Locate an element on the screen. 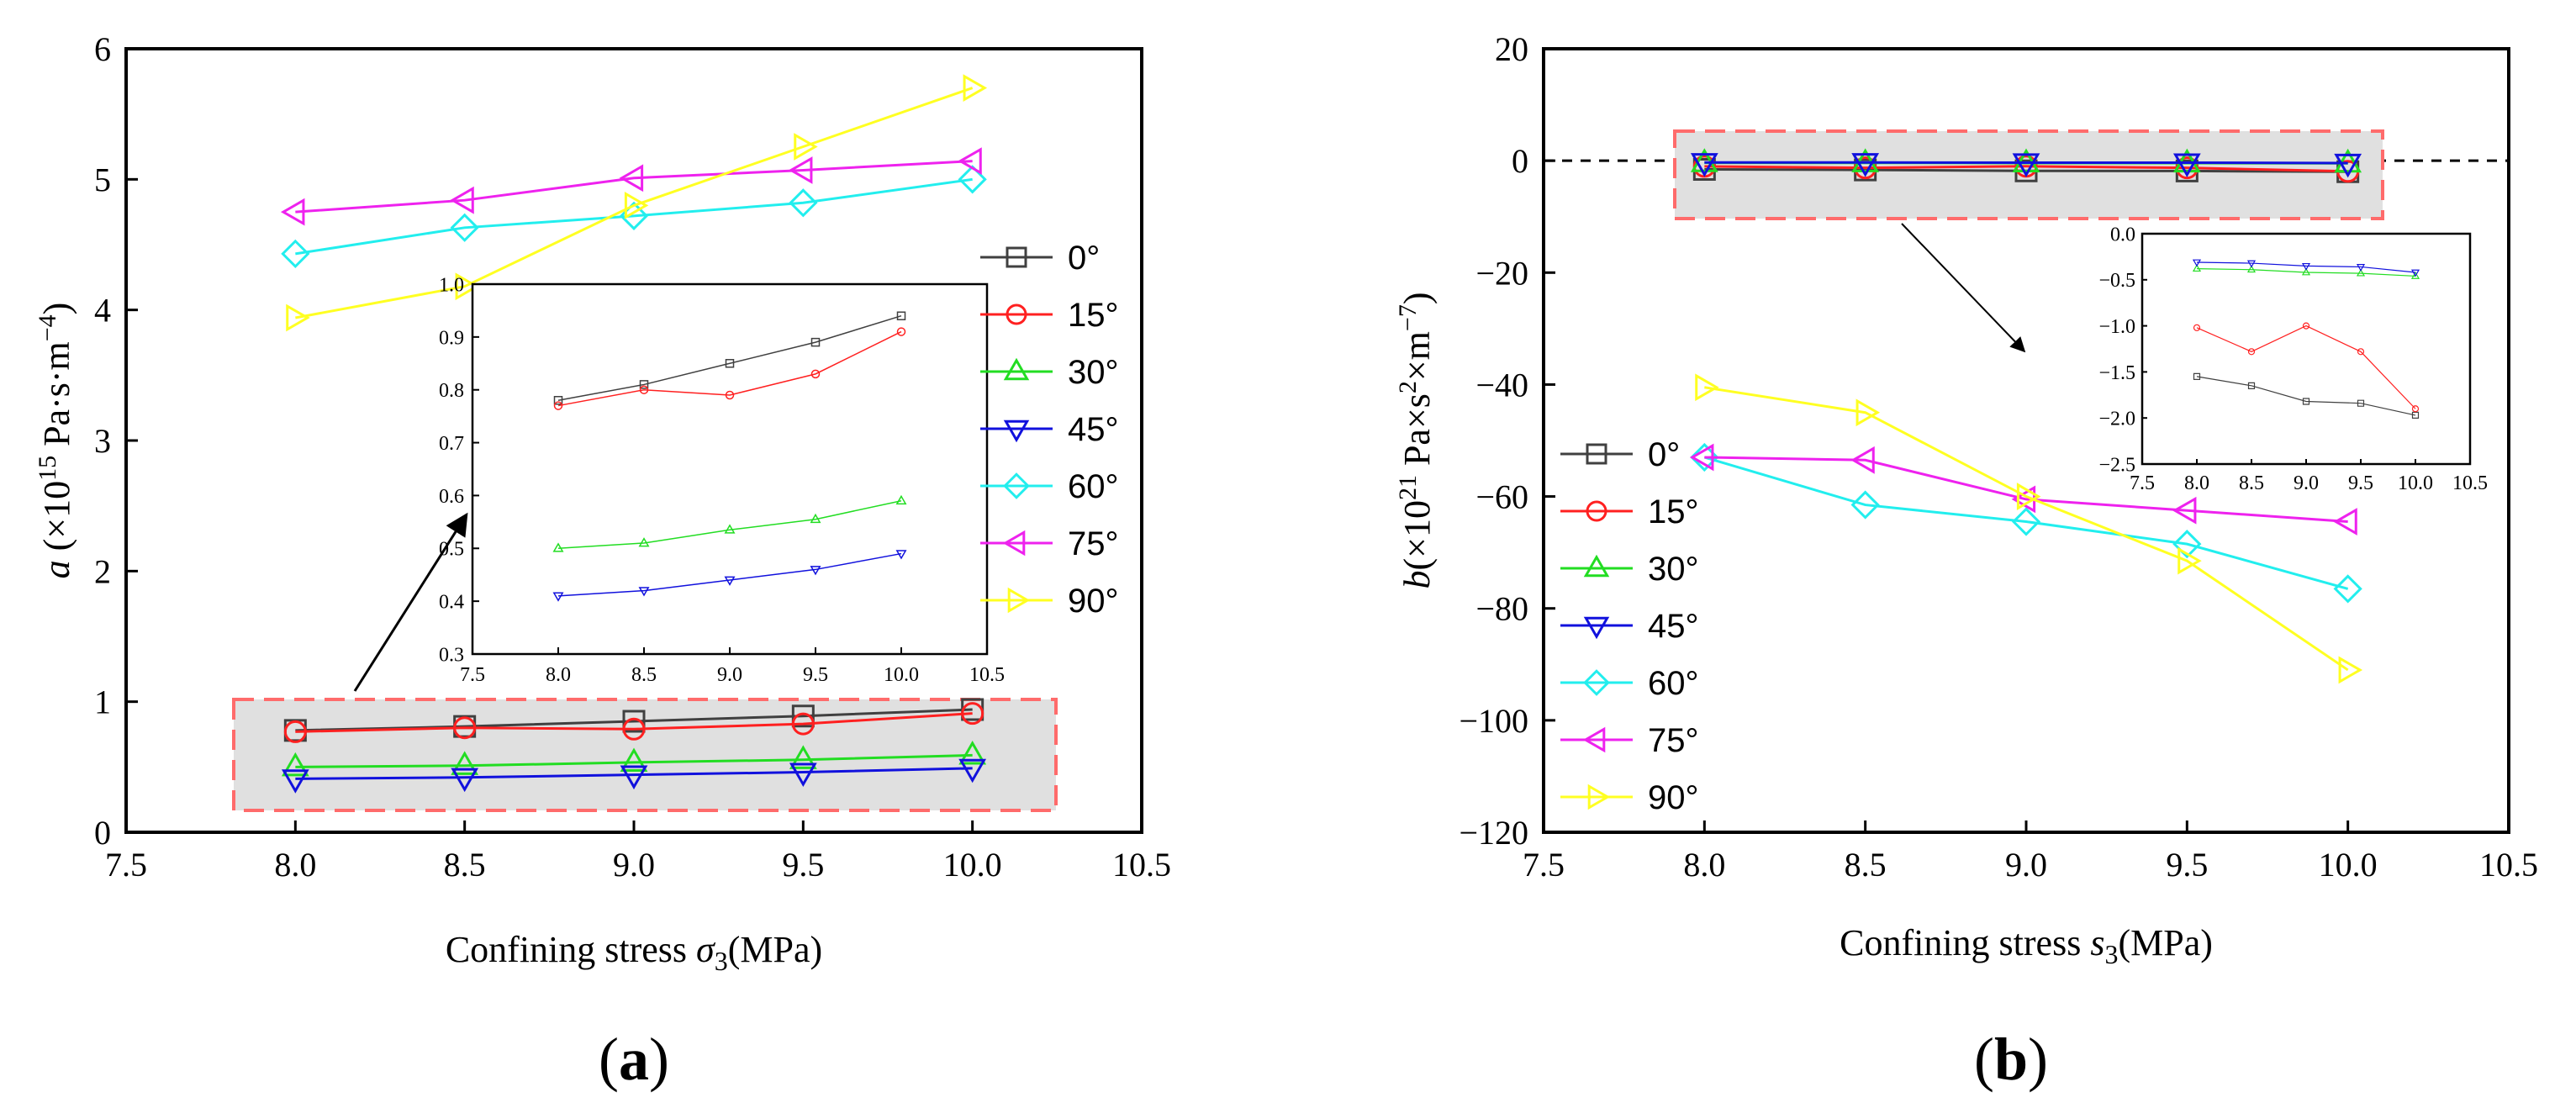 The height and width of the screenshot is (1108, 2576). panel-a-inset-xtick-label: 8.0 is located at coordinates (558, 675).